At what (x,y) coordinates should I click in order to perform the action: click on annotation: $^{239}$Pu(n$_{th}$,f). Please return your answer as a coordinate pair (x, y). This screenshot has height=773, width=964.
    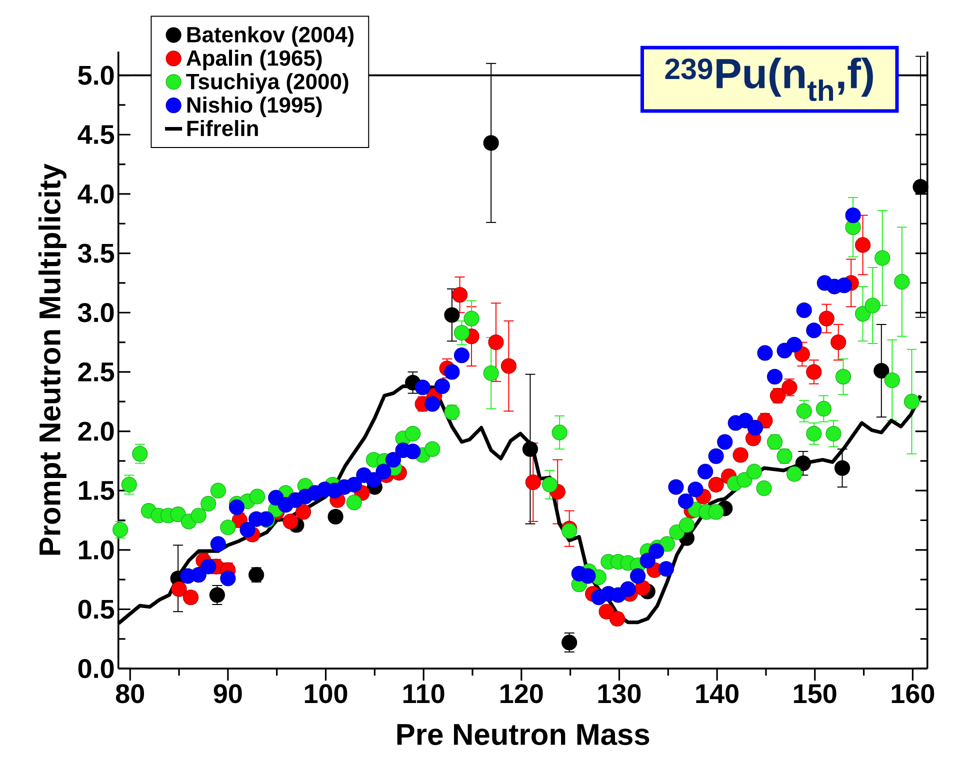
    Looking at the image, I should click on (769, 80).